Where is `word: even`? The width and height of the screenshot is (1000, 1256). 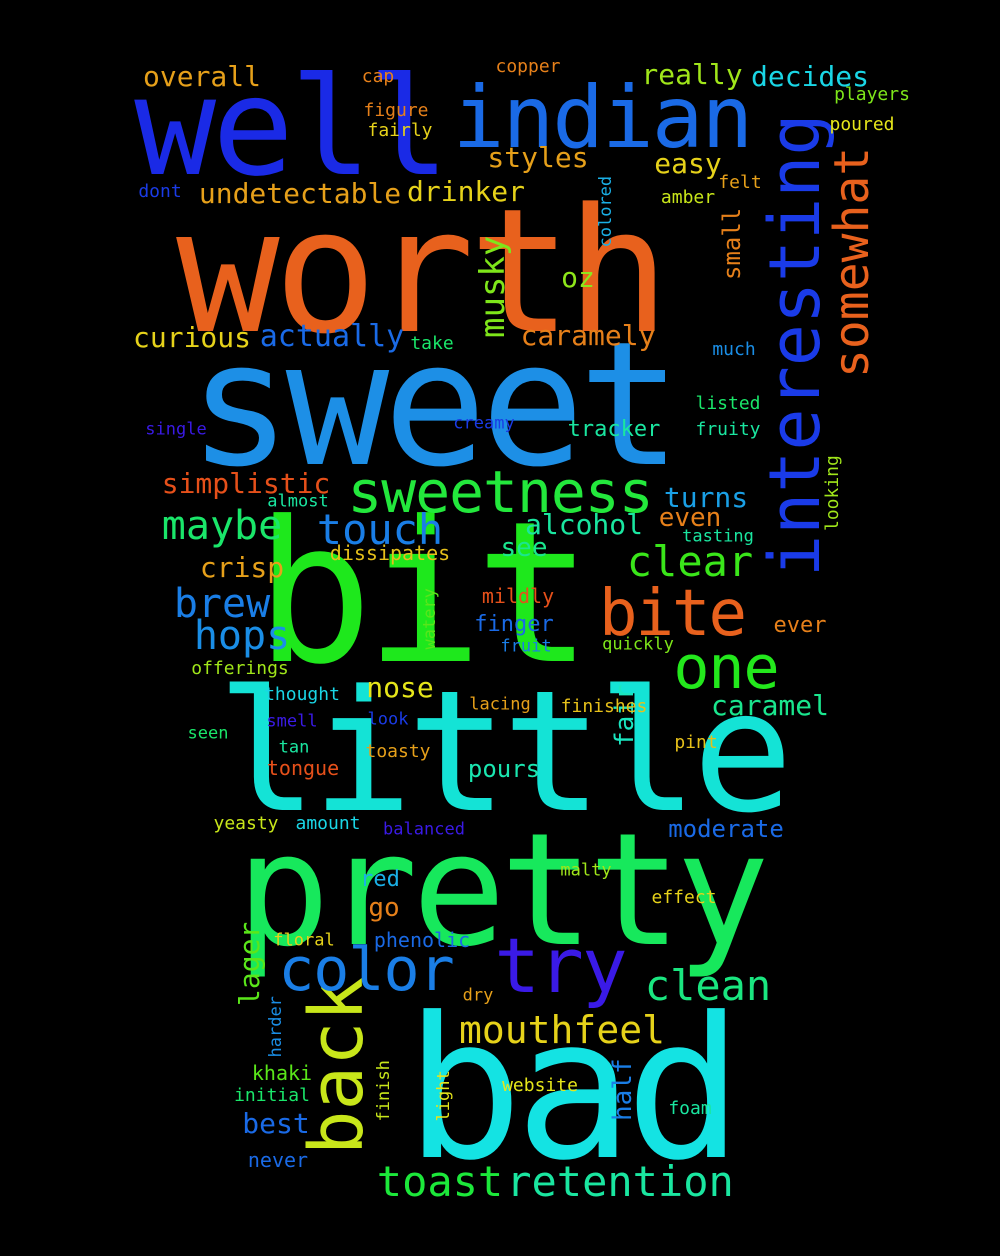
word: even is located at coordinates (690, 518).